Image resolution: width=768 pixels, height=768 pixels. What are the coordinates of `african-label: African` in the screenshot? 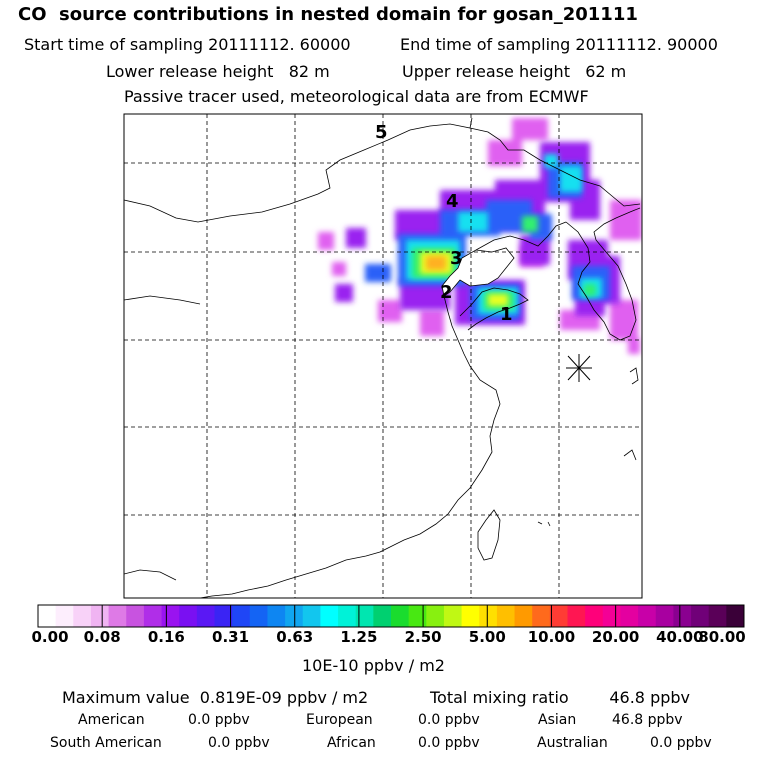 It's located at (351, 743).